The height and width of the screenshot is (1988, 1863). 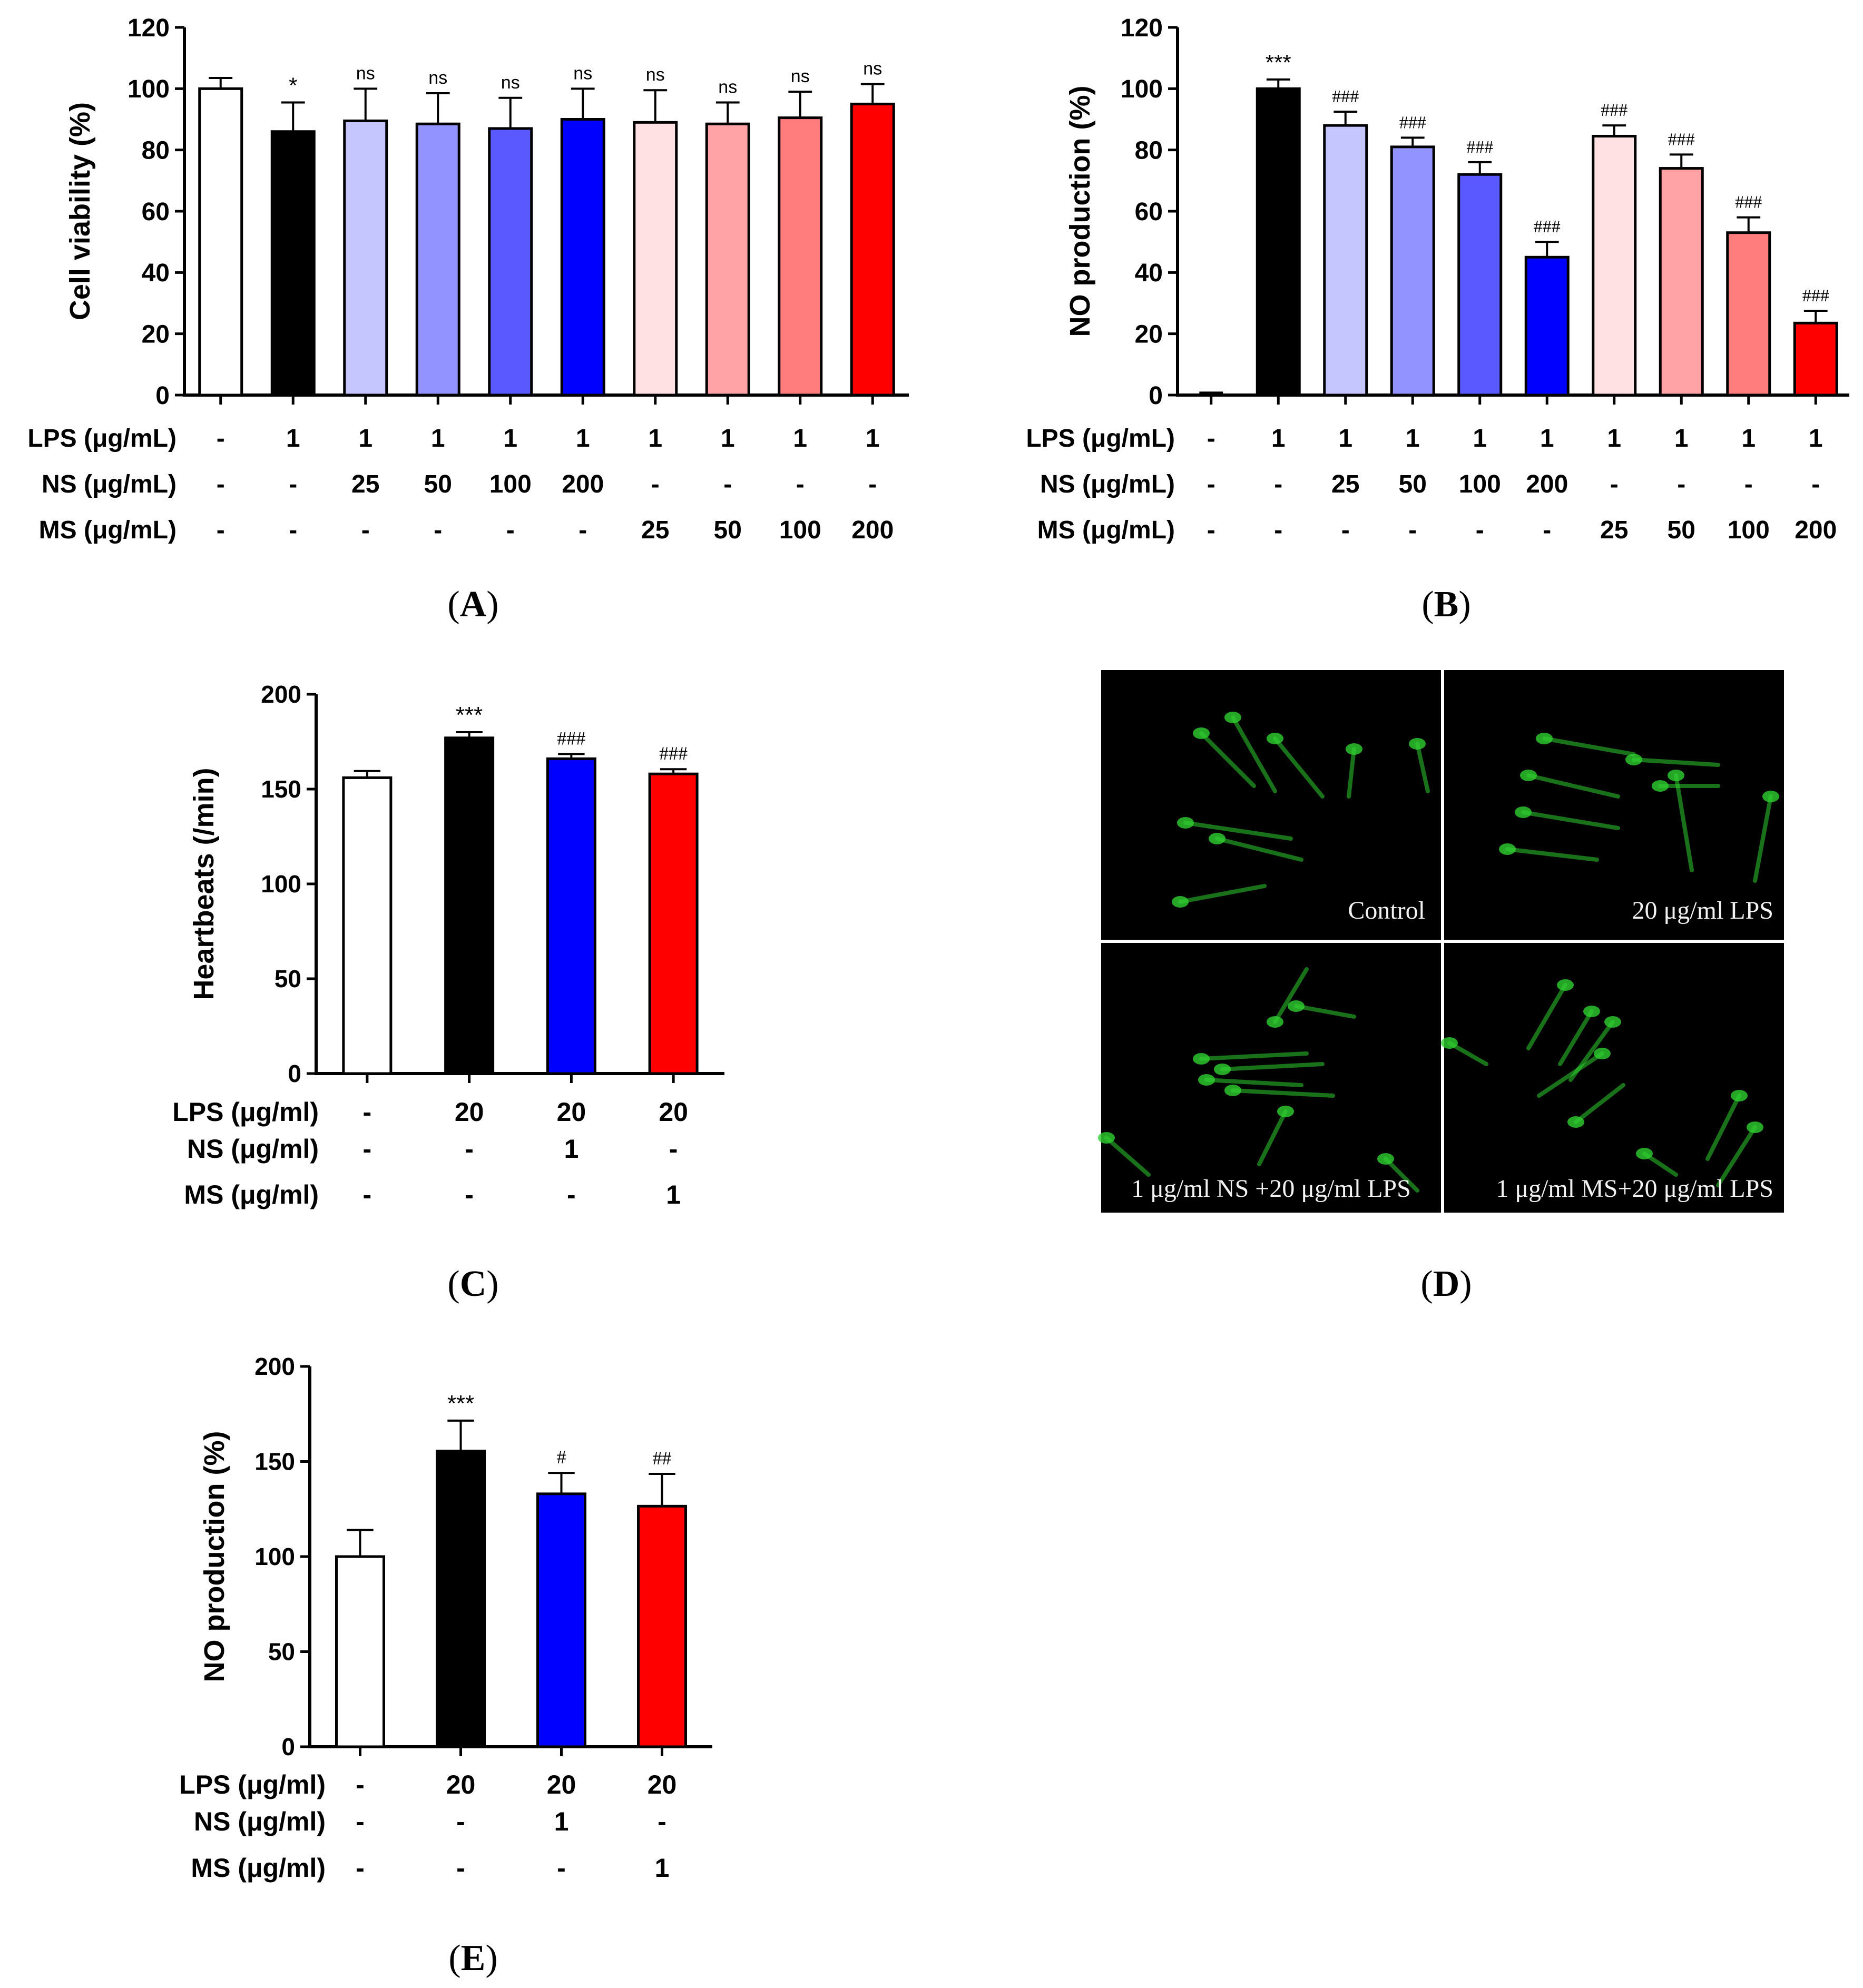 I want to click on panel-label: (C), so click(x=472, y=1284).